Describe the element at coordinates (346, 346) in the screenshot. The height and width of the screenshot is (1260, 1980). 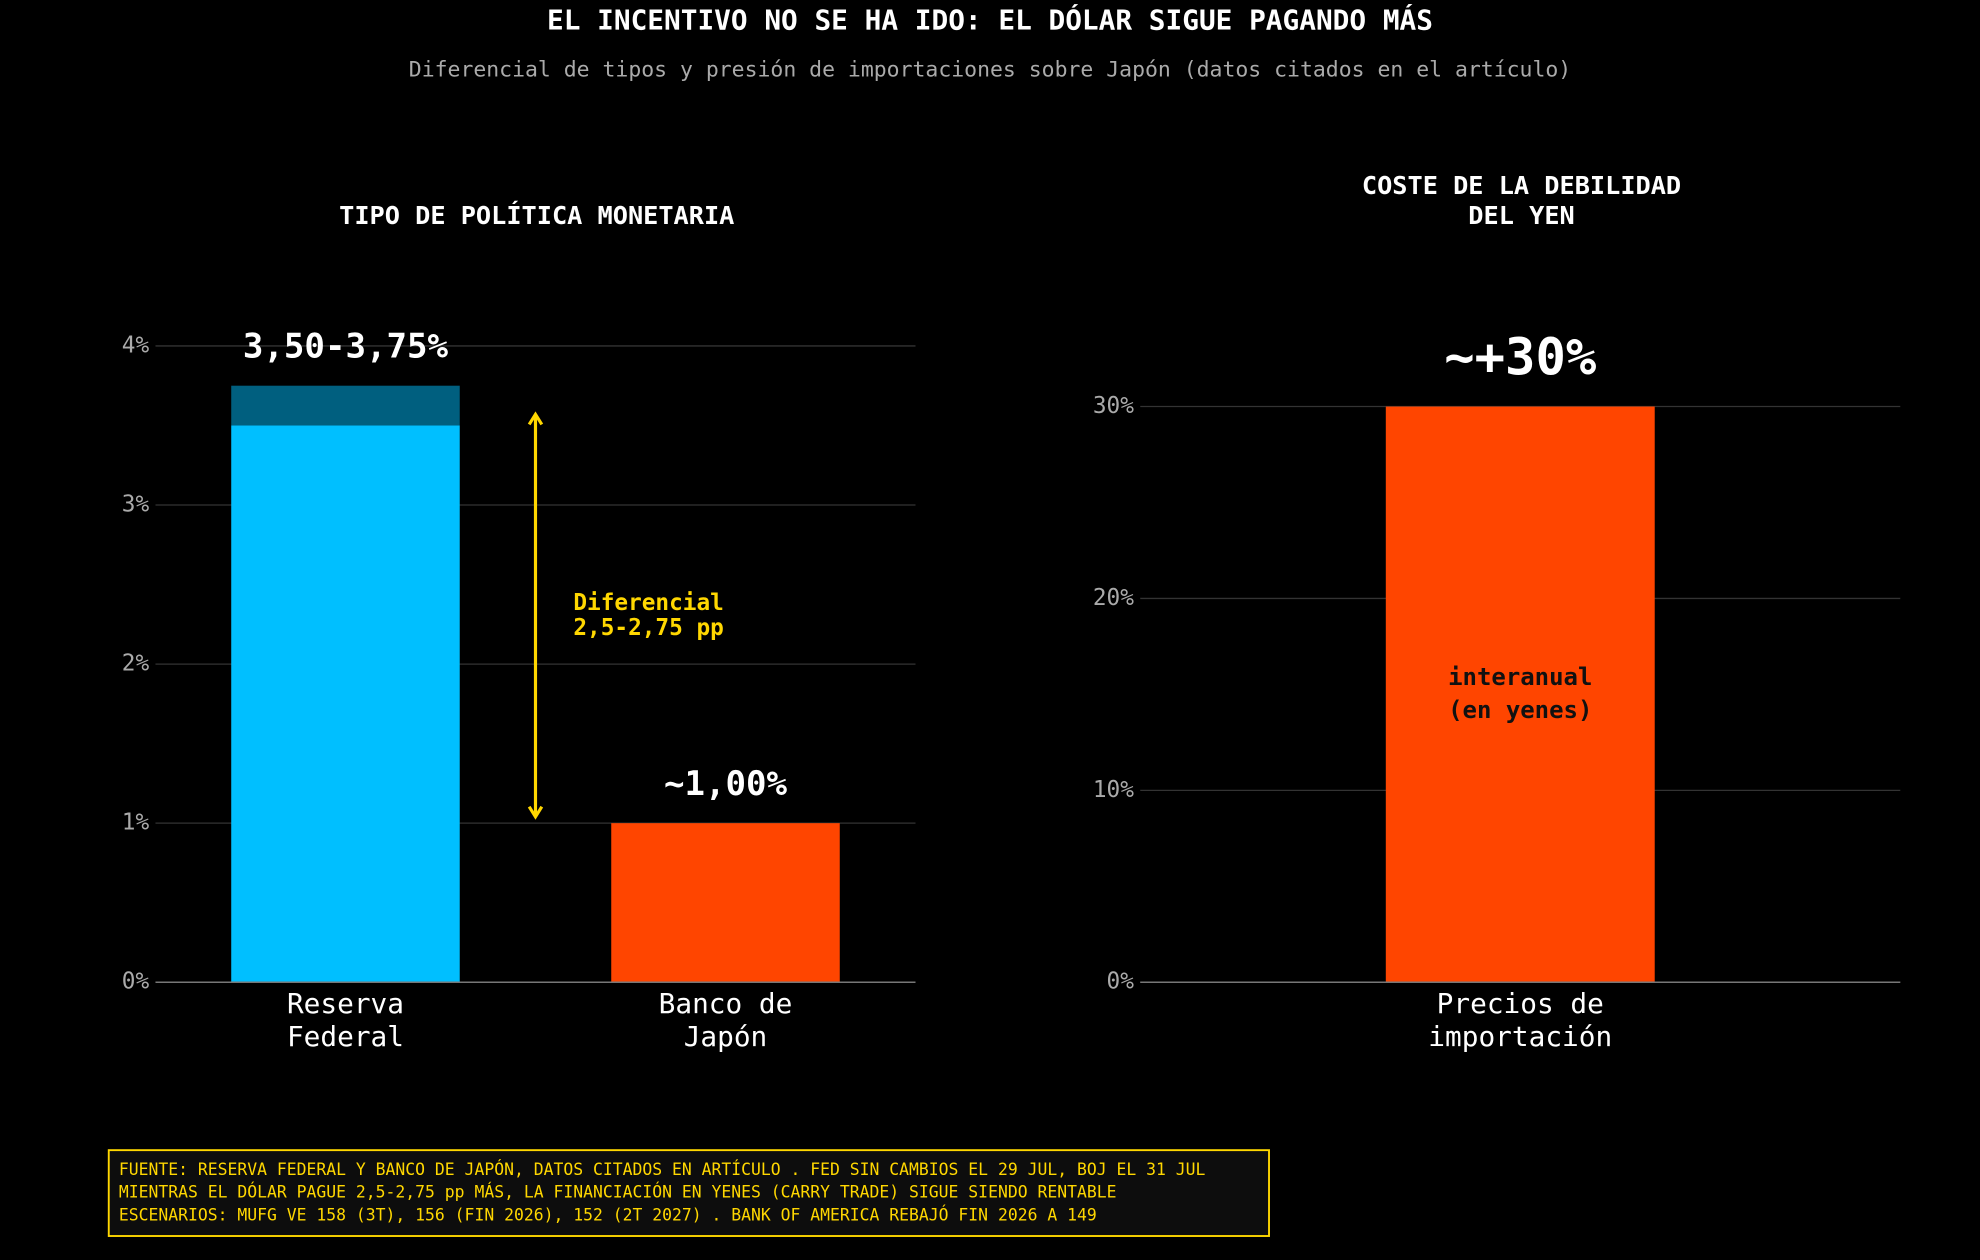
I see `value-label: 3,50-3,75%` at that location.